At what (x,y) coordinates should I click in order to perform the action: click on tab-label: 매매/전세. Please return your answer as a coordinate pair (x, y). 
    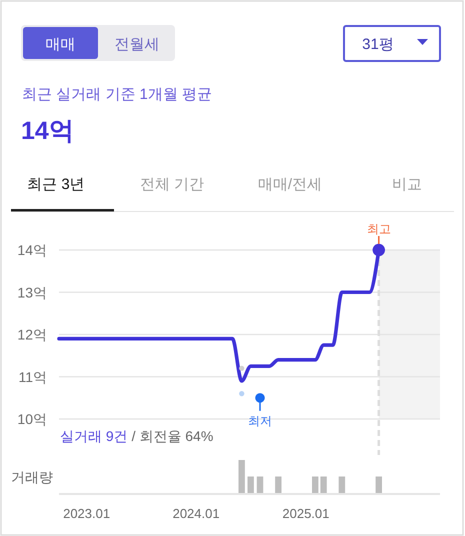
    Looking at the image, I should click on (290, 184).